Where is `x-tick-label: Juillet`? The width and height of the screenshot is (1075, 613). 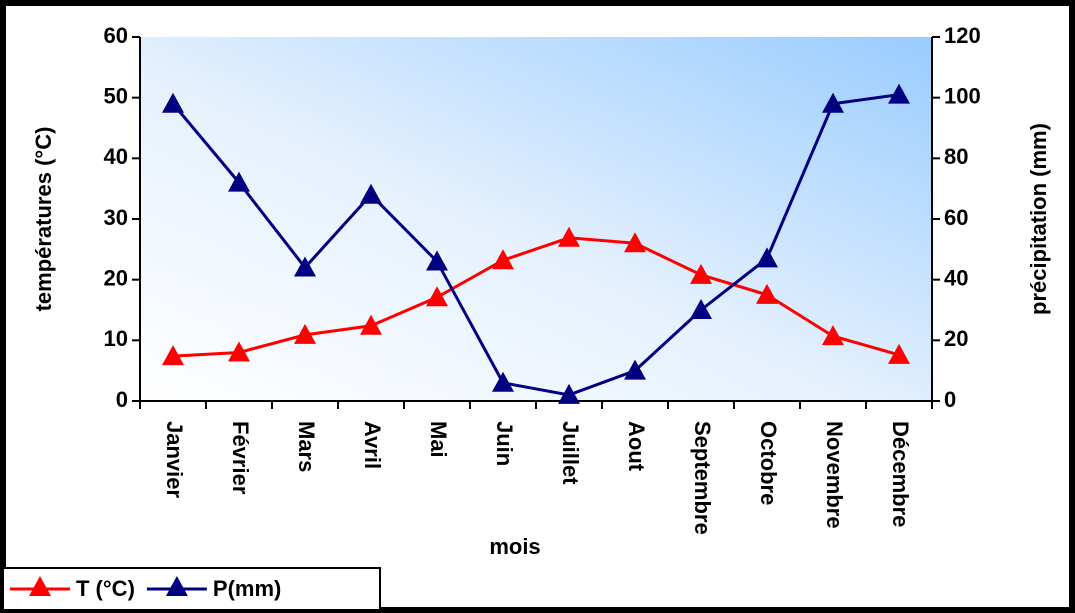 x-tick-label: Juillet is located at coordinates (570, 453).